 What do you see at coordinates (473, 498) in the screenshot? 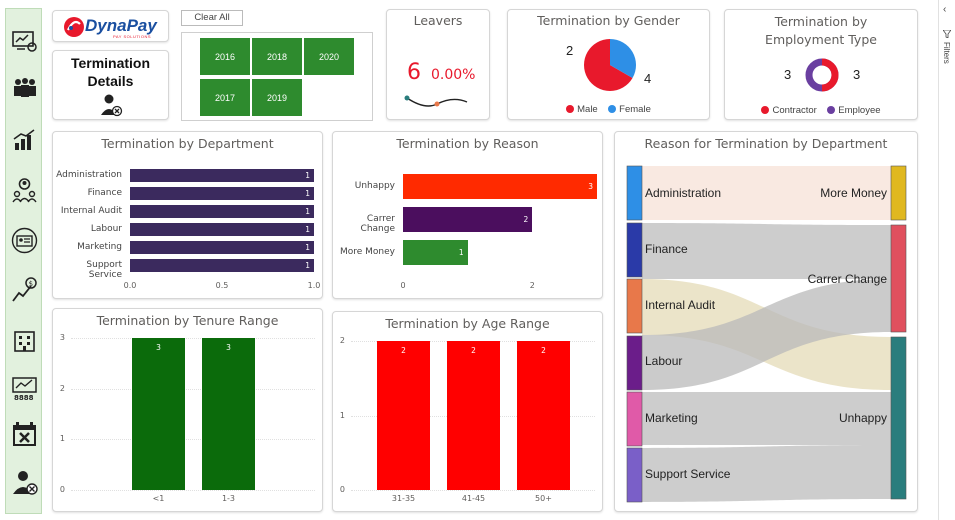
I see `x-tick-label-41-45: 41-45` at bounding box center [473, 498].